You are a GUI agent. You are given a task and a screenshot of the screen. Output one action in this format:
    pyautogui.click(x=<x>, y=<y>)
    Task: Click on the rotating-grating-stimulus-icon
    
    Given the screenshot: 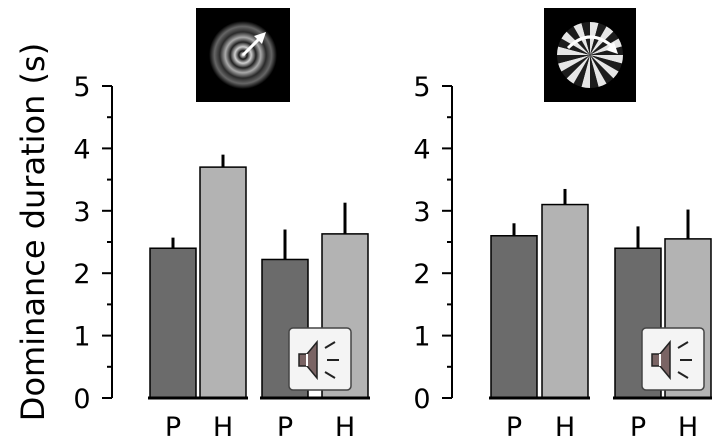 What is the action you would take?
    pyautogui.click(x=590, y=55)
    